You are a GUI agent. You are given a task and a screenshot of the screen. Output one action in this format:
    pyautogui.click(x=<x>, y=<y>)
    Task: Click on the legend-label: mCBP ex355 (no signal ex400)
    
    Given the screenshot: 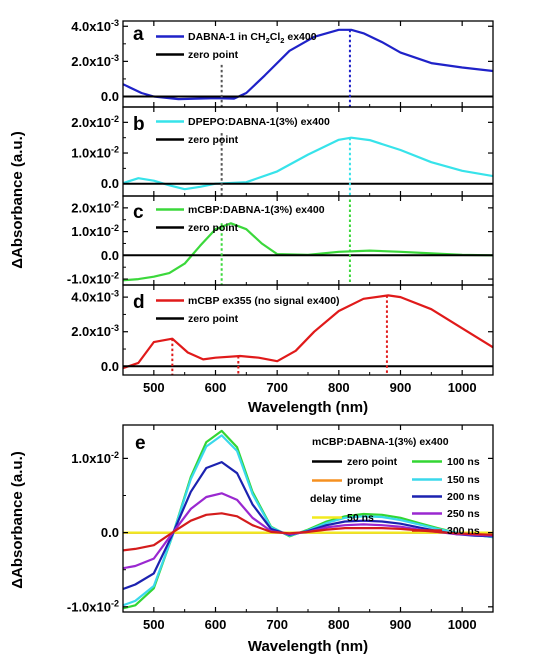 What is the action you would take?
    pyautogui.click(x=264, y=301)
    